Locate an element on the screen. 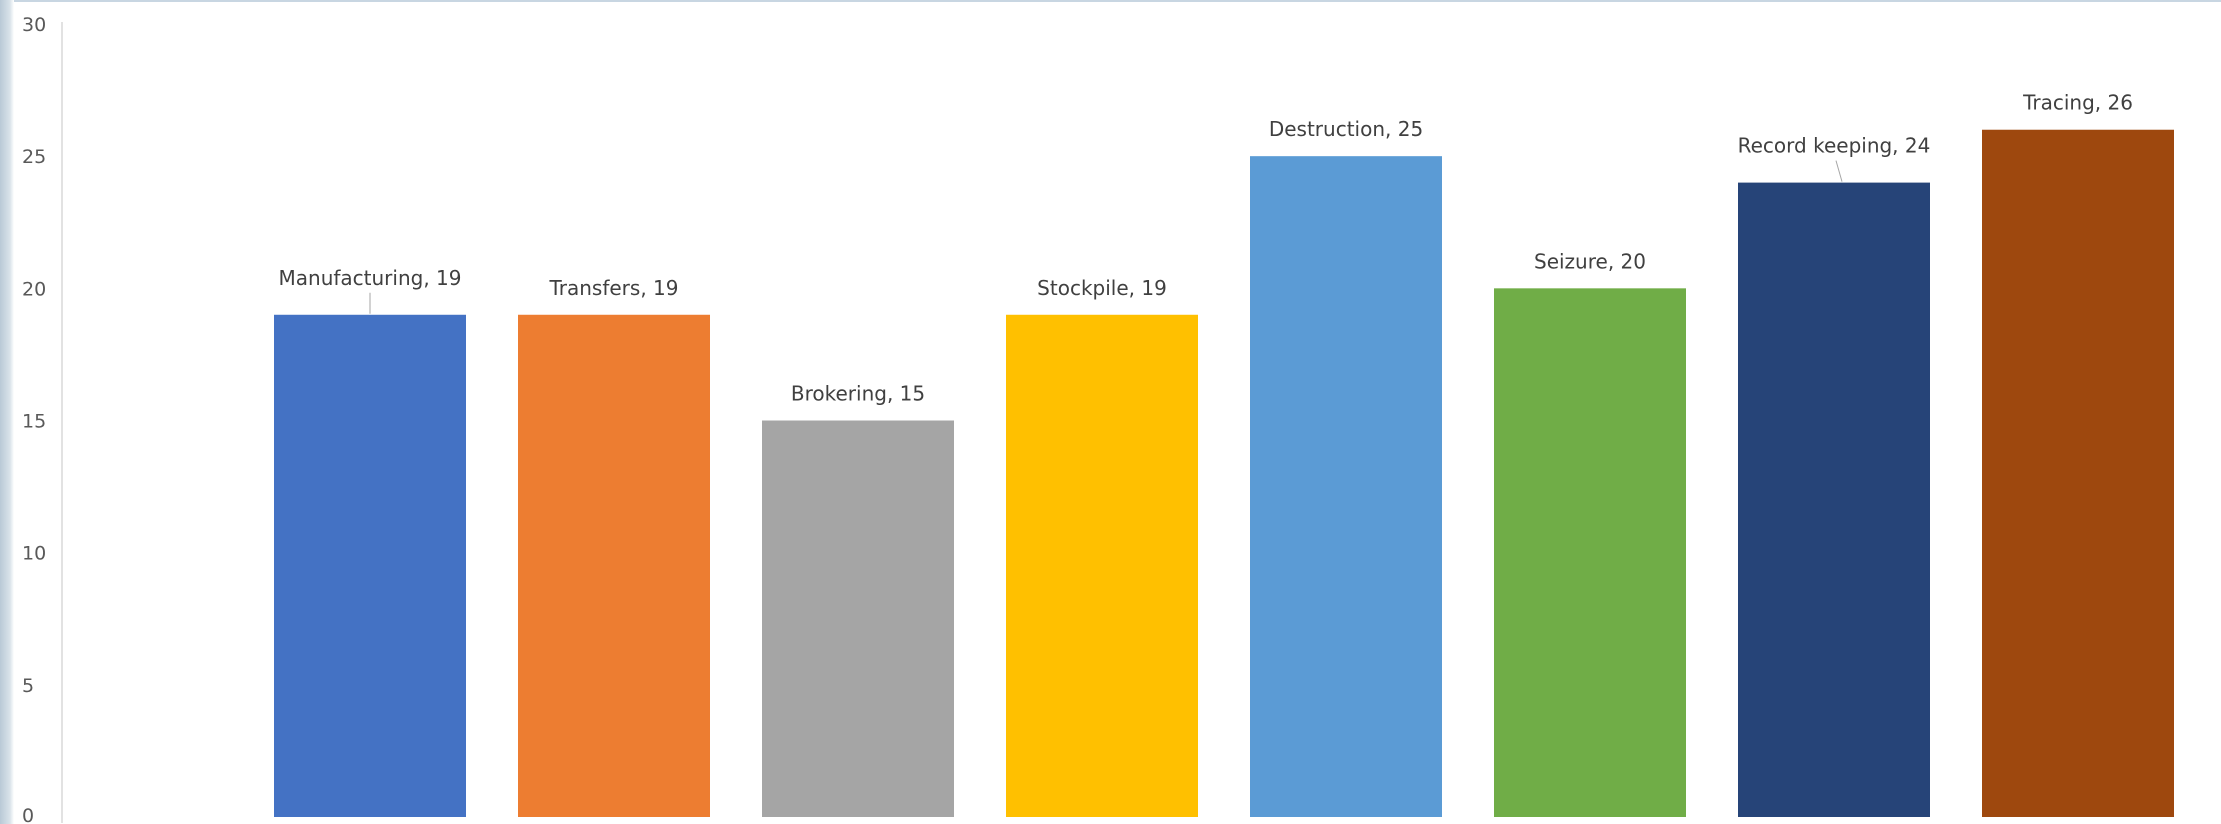 The width and height of the screenshot is (2221, 824). data-label: Manufacturing, 19 is located at coordinates (370, 278).